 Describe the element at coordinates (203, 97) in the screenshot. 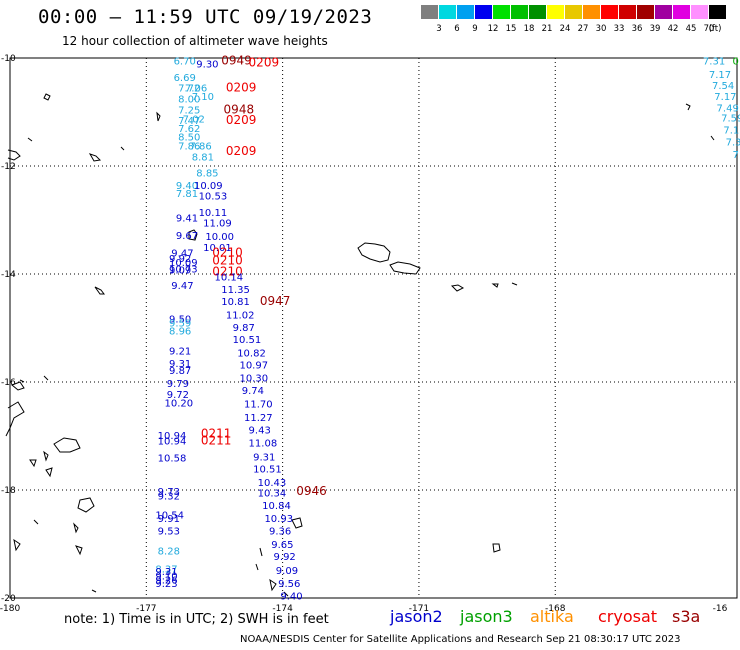

I see `wave-height-label: 7.10` at that location.